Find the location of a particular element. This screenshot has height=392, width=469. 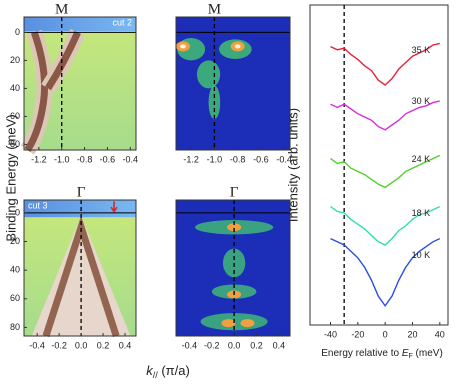

x-label-sub: // is located at coordinates (156, 375).